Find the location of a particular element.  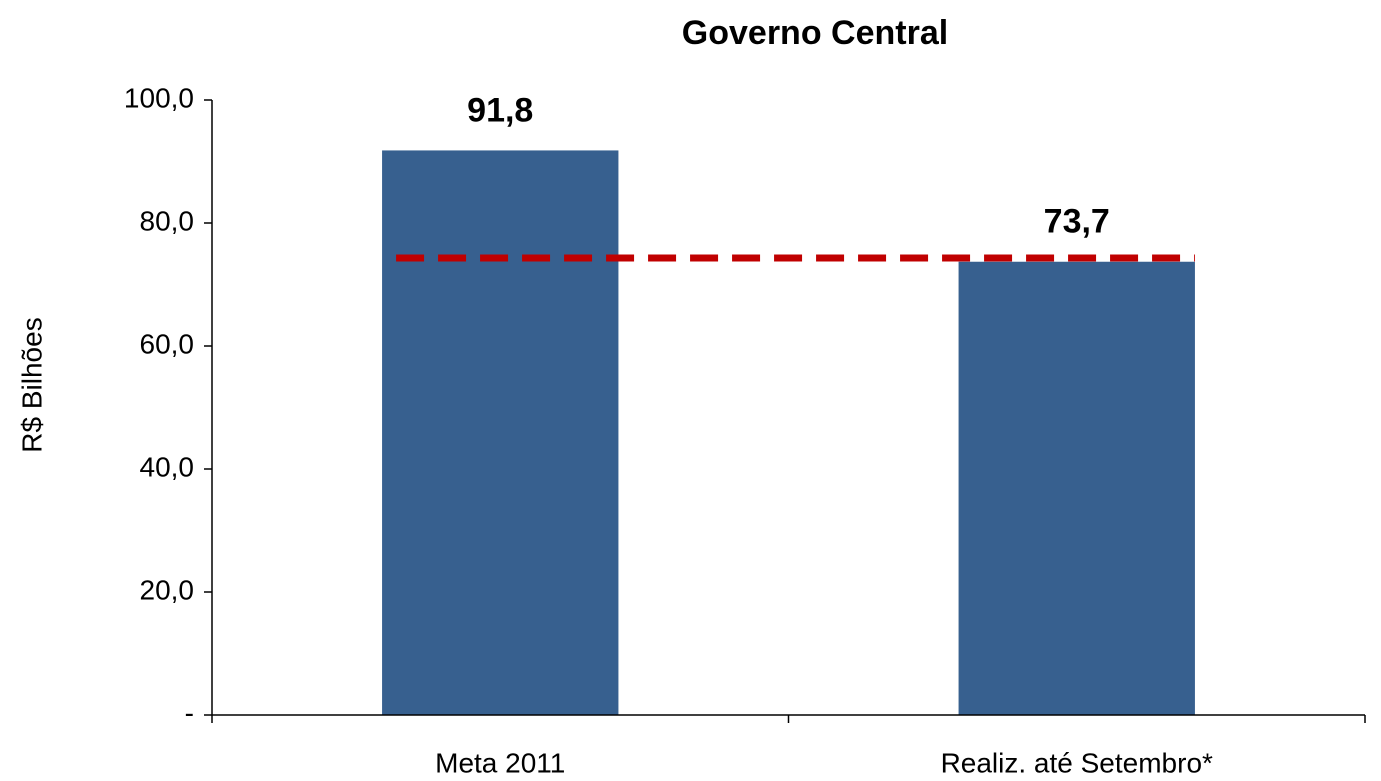

y-tick-label: 40,0 is located at coordinates (167, 466).